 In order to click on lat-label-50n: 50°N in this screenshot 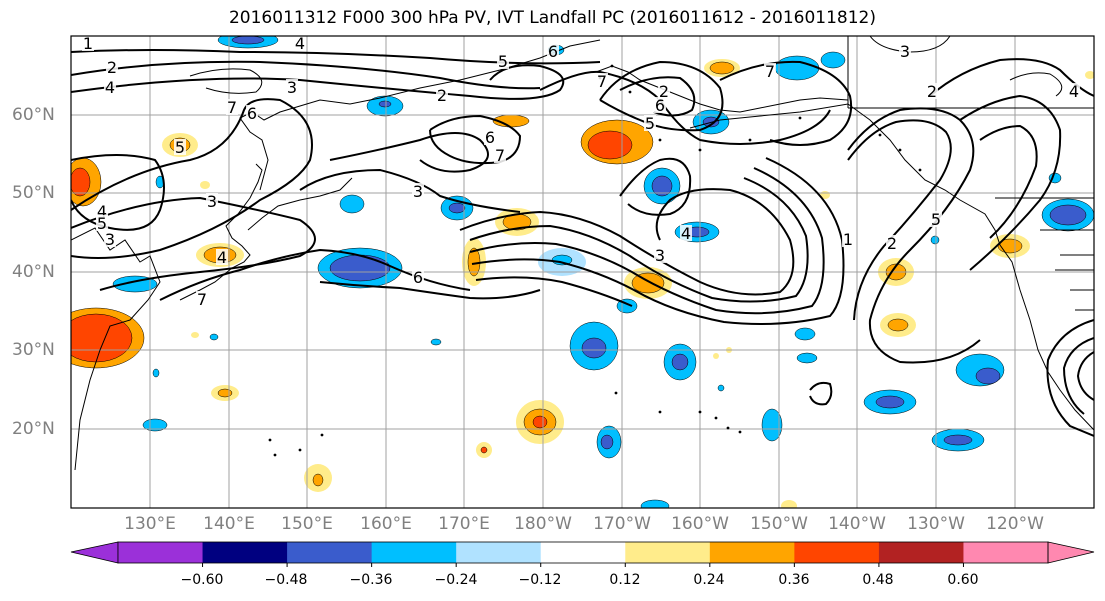, I will do `click(33, 193)`.